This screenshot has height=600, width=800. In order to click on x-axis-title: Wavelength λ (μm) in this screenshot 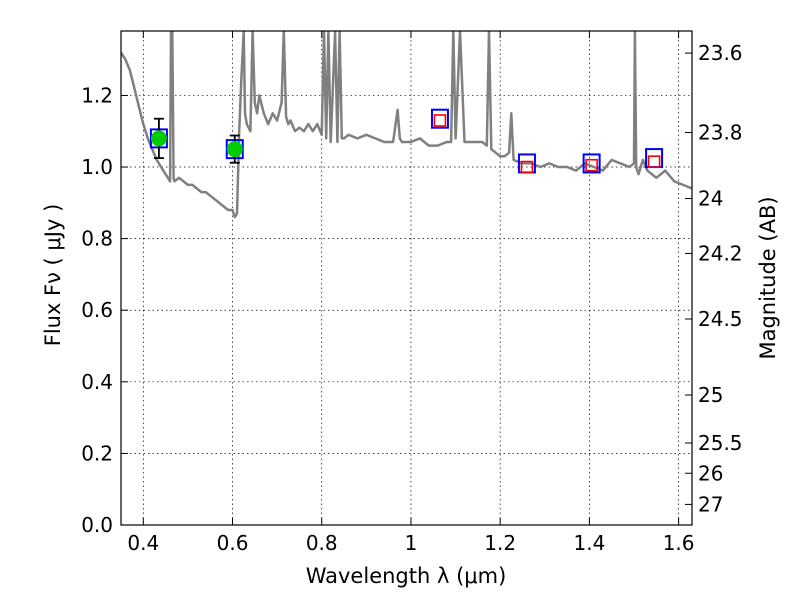, I will do `click(406, 576)`.